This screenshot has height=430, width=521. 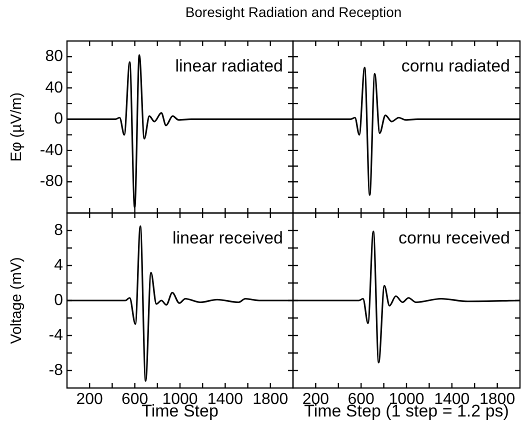 What do you see at coordinates (59, 265) in the screenshot?
I see `y-tick-label: 4` at bounding box center [59, 265].